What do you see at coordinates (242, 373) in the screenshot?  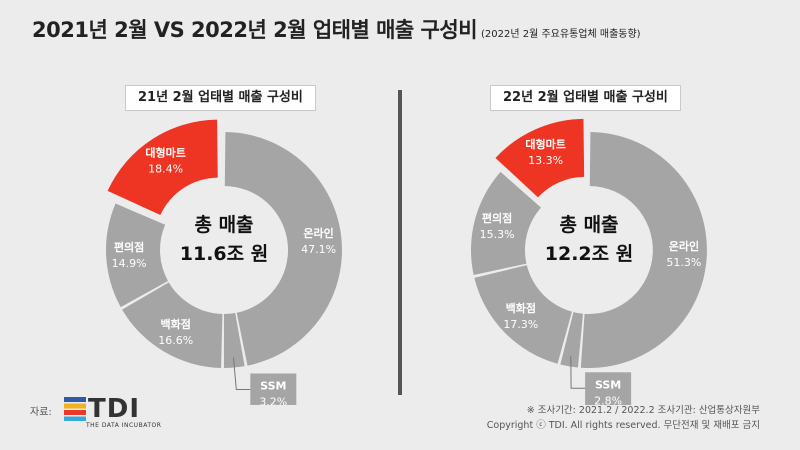 I see `leader-line-ssm-2021` at bounding box center [242, 373].